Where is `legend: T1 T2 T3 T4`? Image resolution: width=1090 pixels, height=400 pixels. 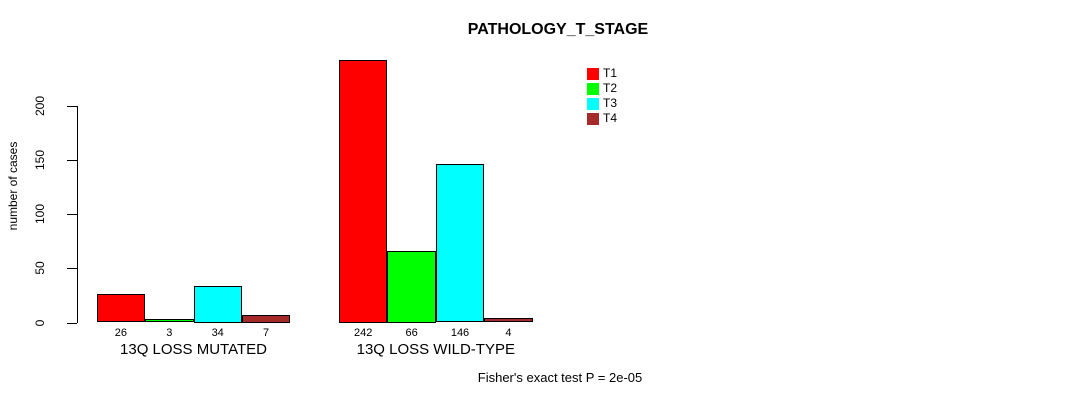 legend: T1 T2 T3 T4 is located at coordinates (602, 96).